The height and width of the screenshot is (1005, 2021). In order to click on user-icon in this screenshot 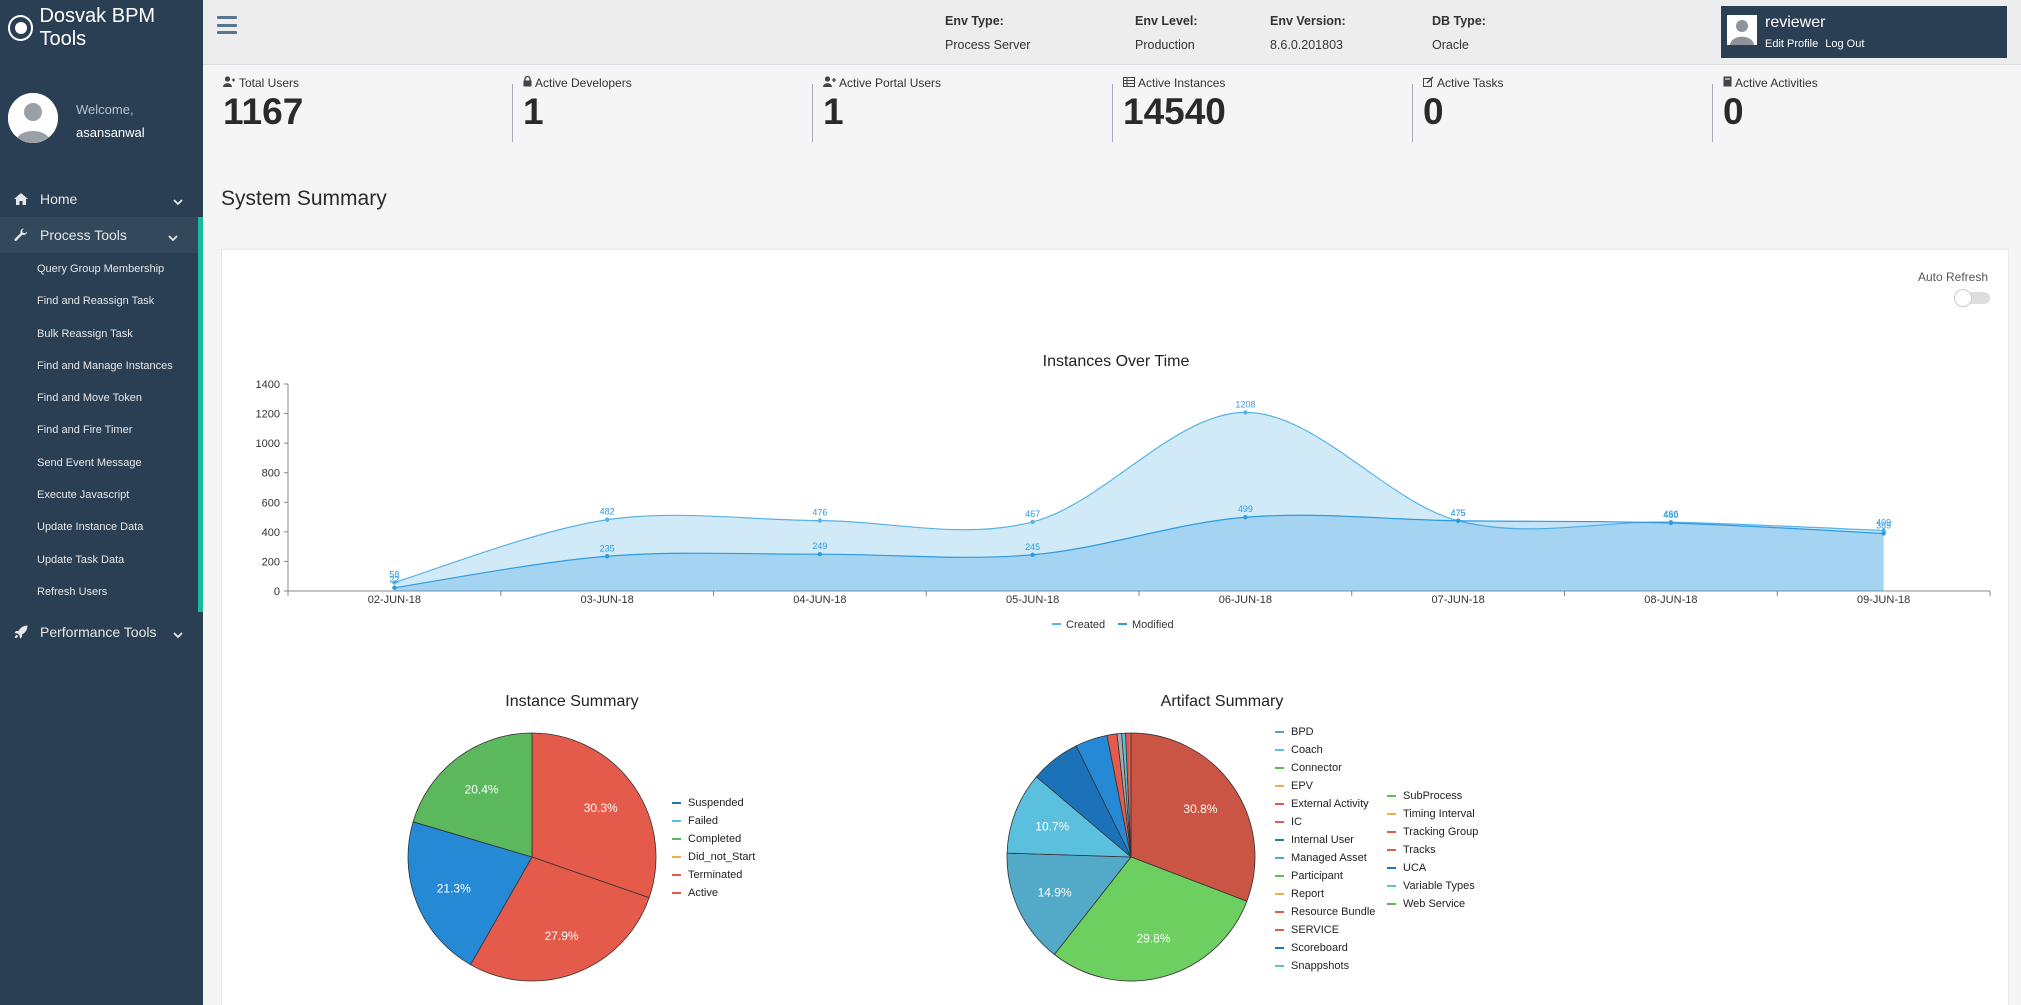, I will do `click(231, 83)`.